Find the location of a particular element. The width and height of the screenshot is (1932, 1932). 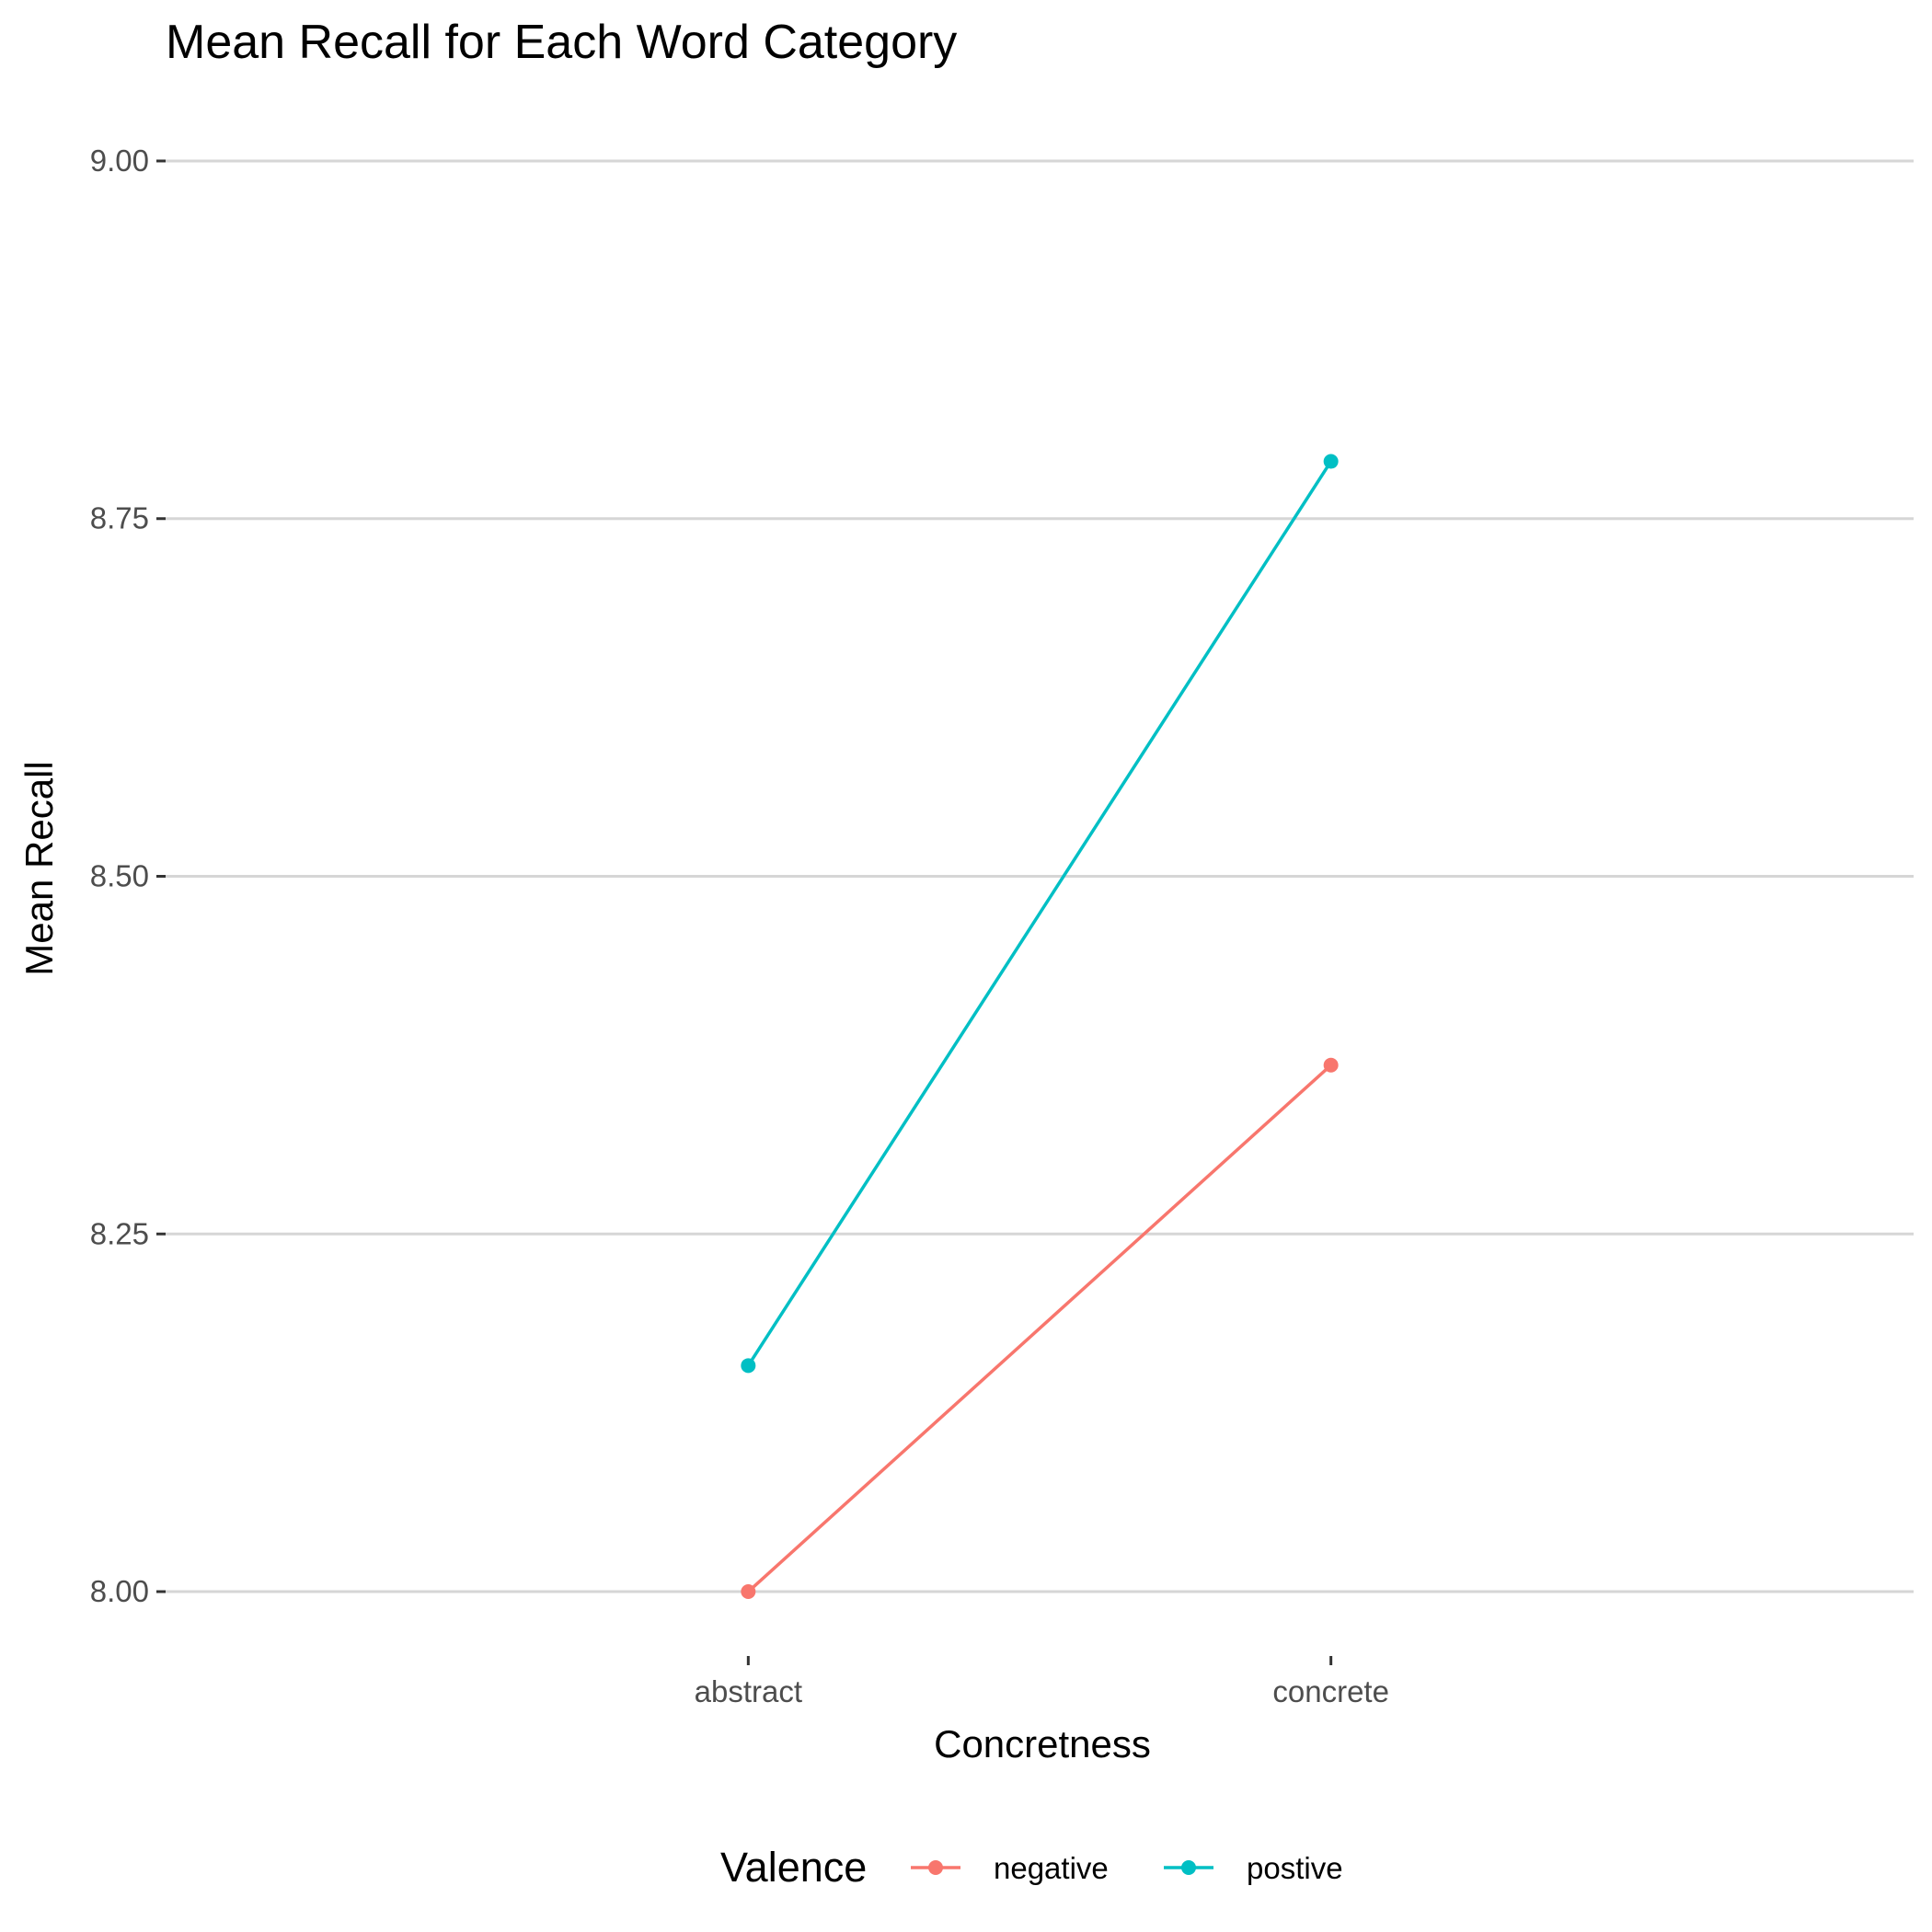

legend-label: negative is located at coordinates (1051, 1868).